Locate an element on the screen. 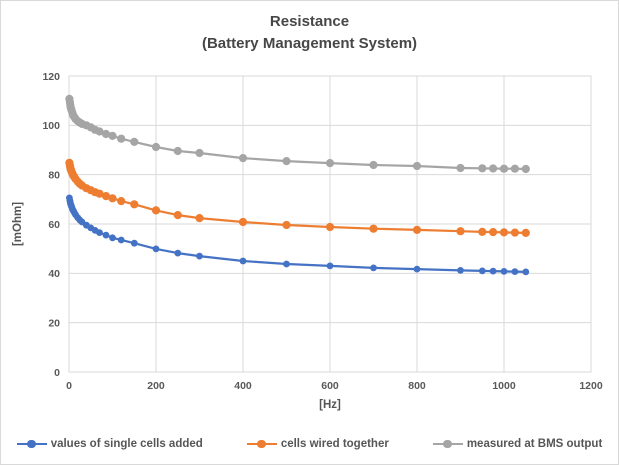  x-tick-label: 400 is located at coordinates (243, 386).